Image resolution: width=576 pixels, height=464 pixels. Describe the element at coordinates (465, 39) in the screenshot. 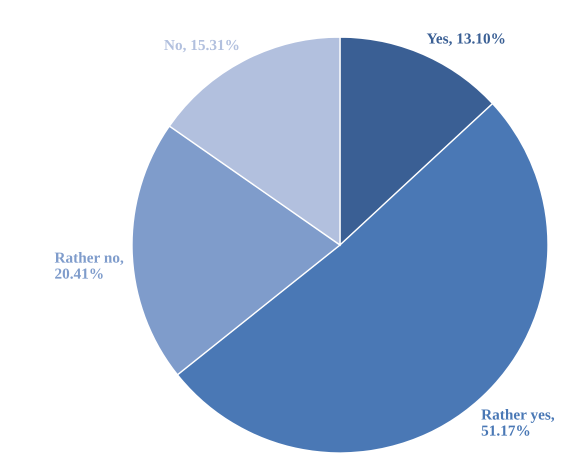

I see `data-label: Yes, 13.10%` at that location.